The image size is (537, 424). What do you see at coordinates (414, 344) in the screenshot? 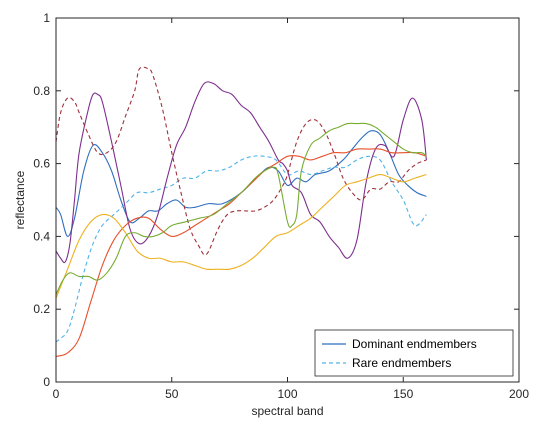
I see `legend-label-dominant: Dominant endmembers` at bounding box center [414, 344].